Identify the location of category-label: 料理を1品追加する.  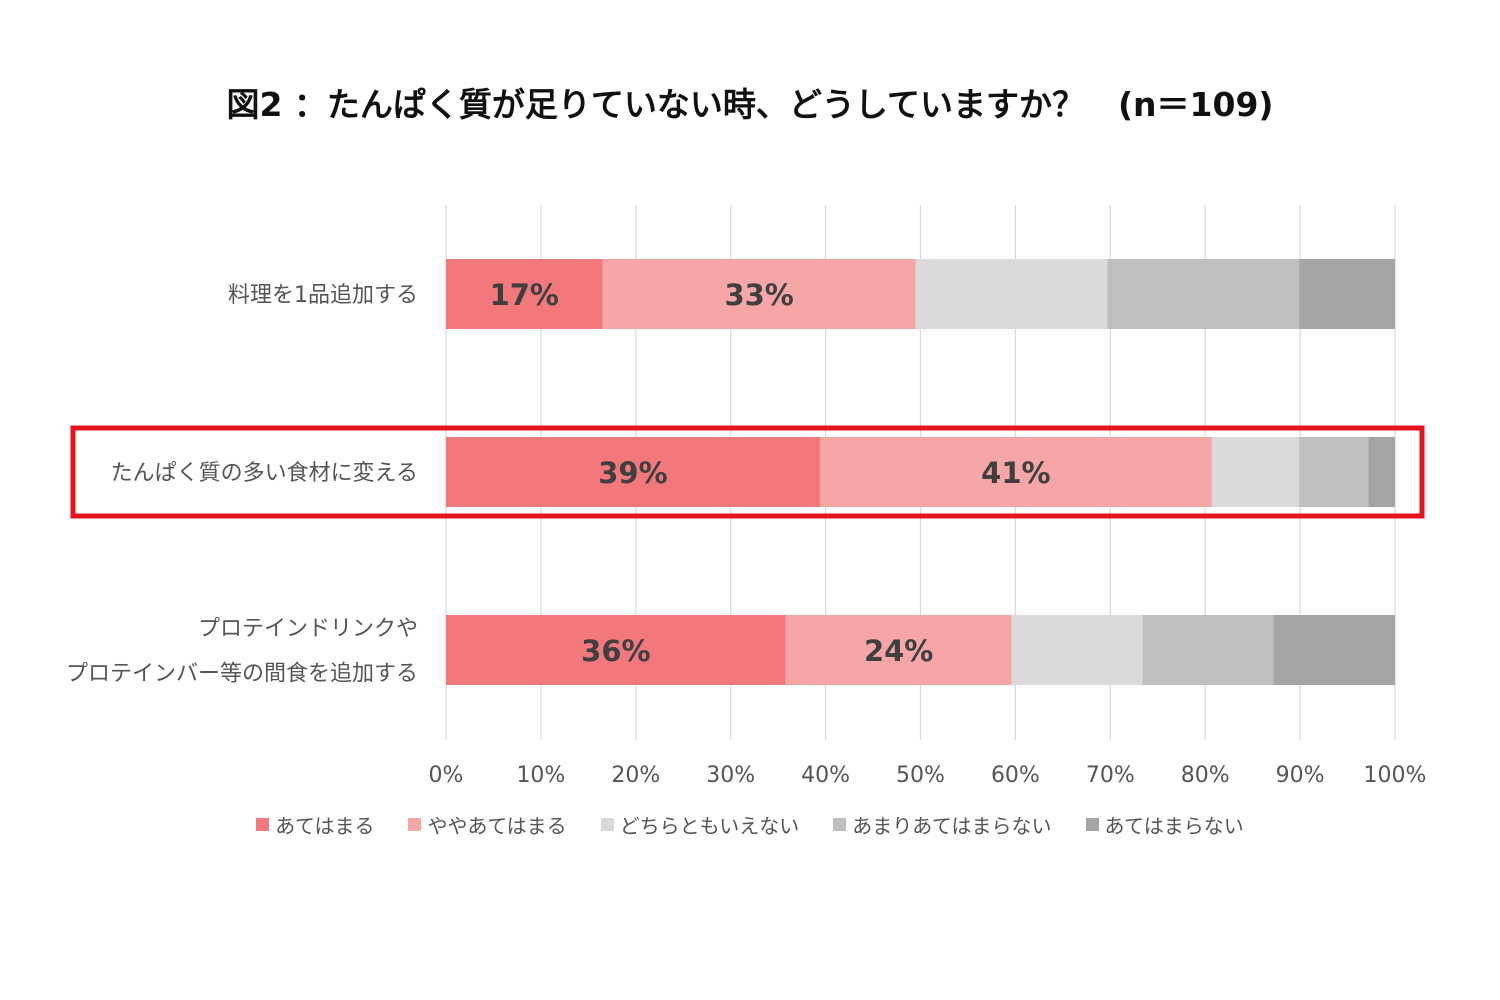
(323, 295).